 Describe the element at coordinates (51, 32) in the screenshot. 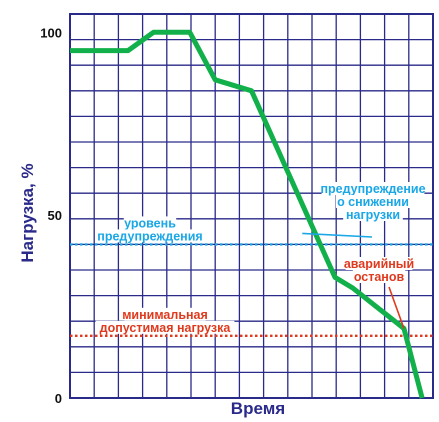

I see `y-tick-label: 100` at that location.